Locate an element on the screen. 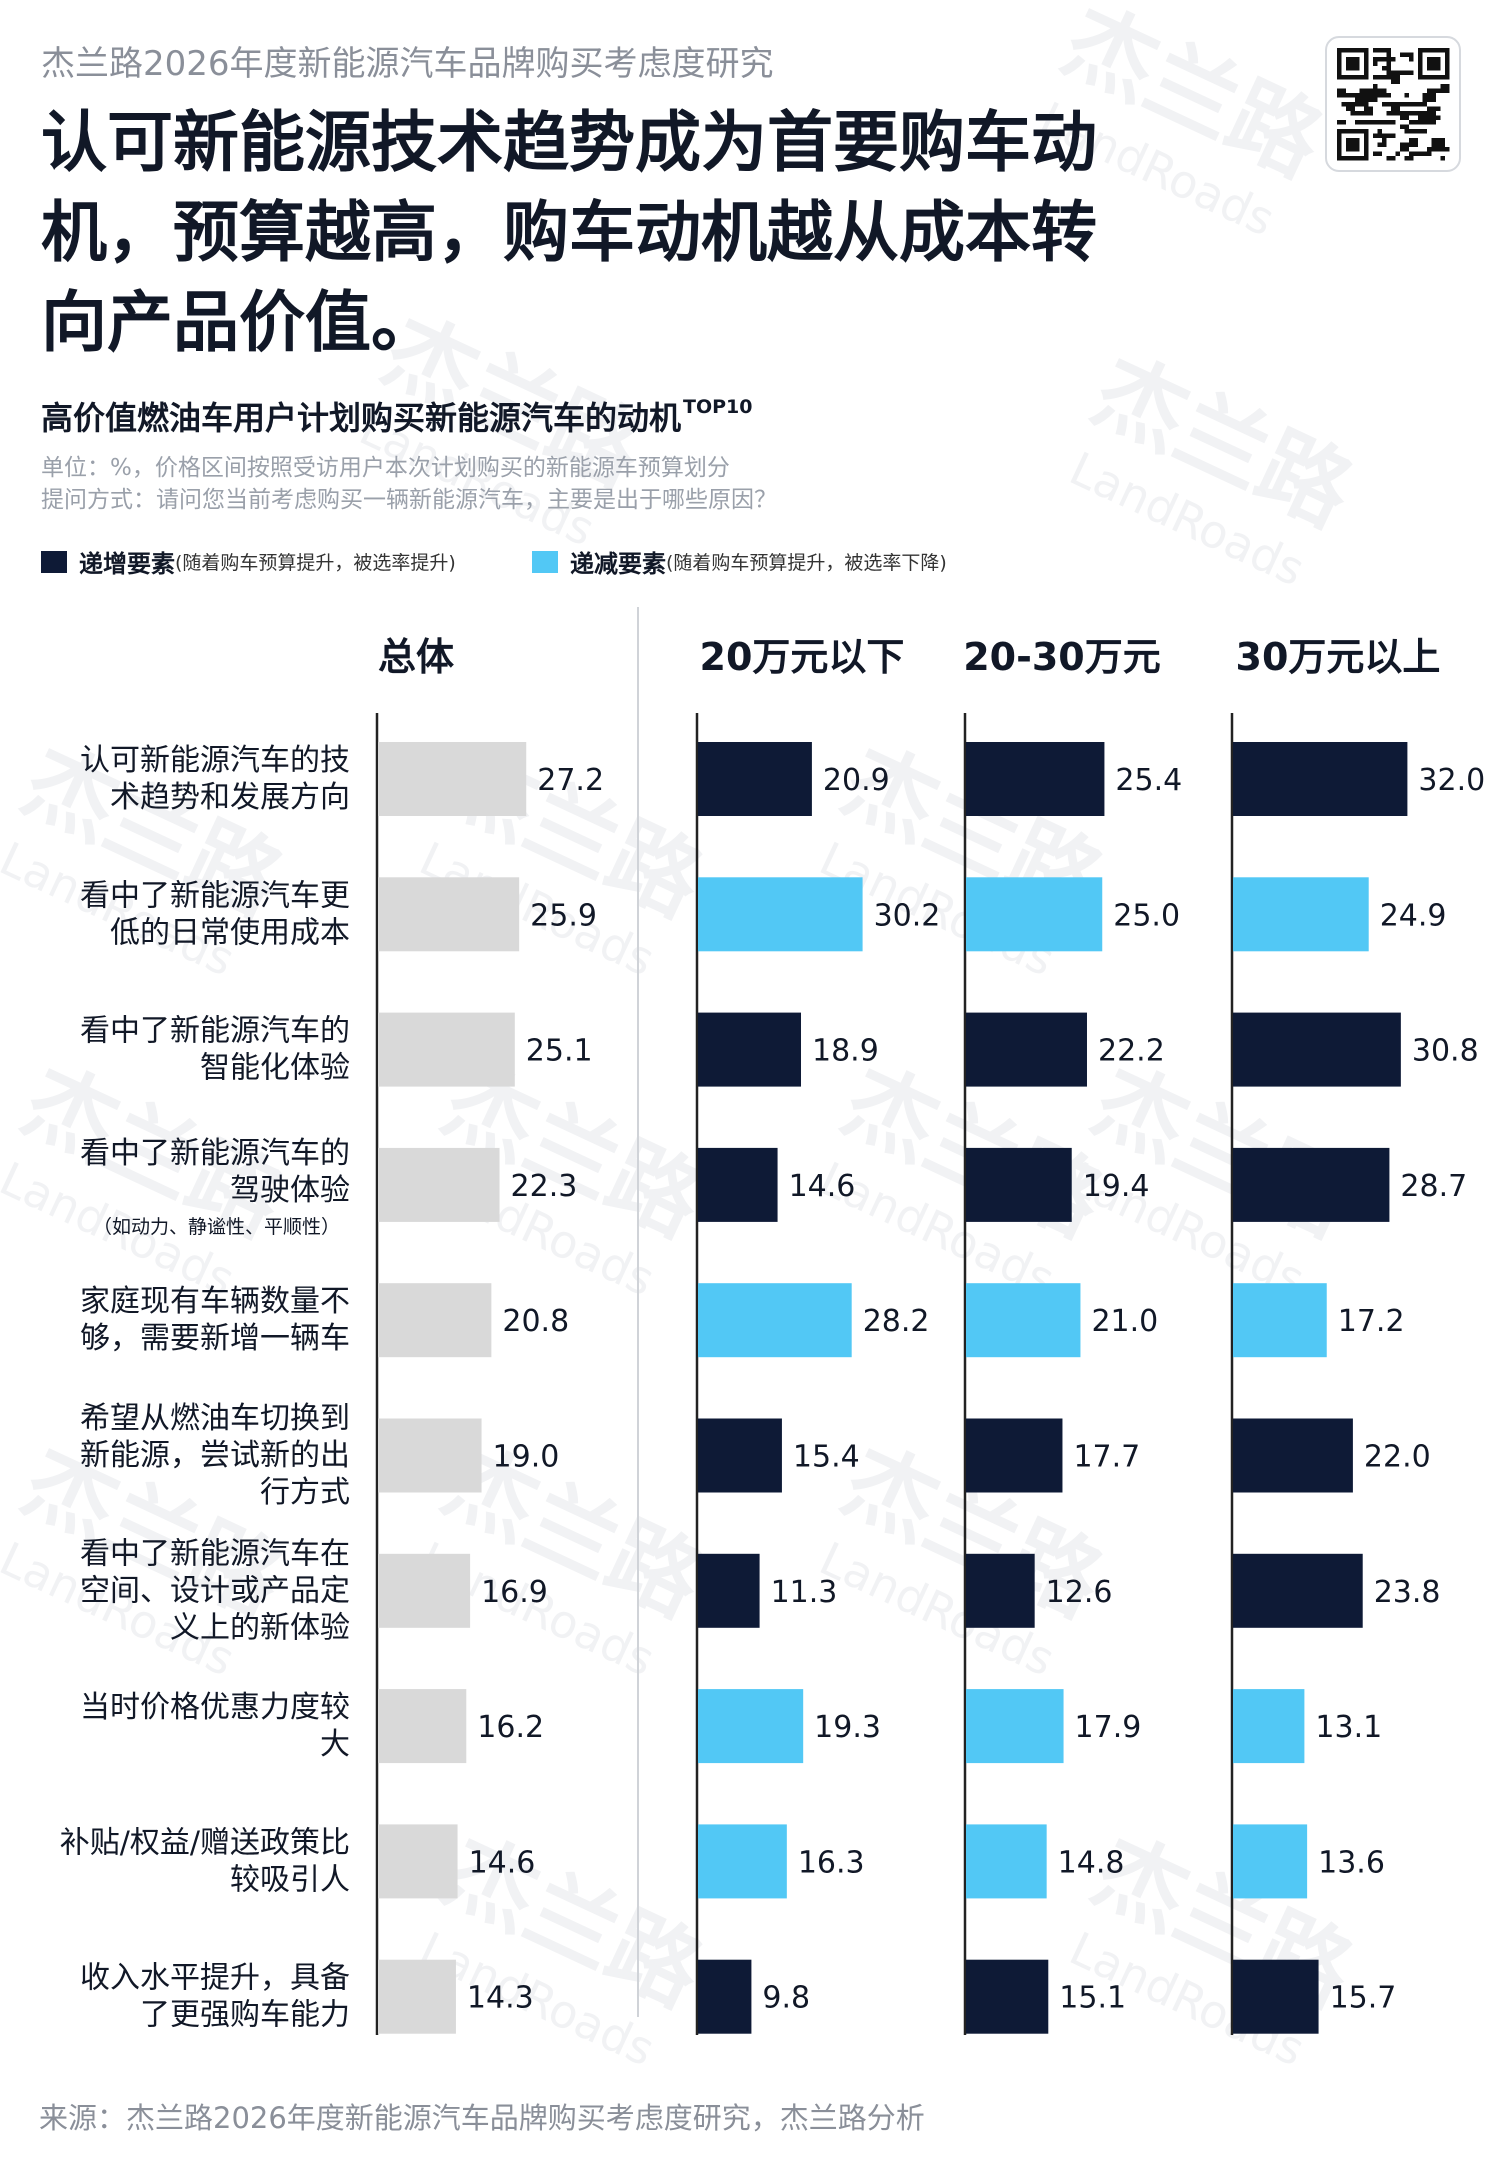 The height and width of the screenshot is (2165, 1500). data-label: 17.2 is located at coordinates (1371, 1321).